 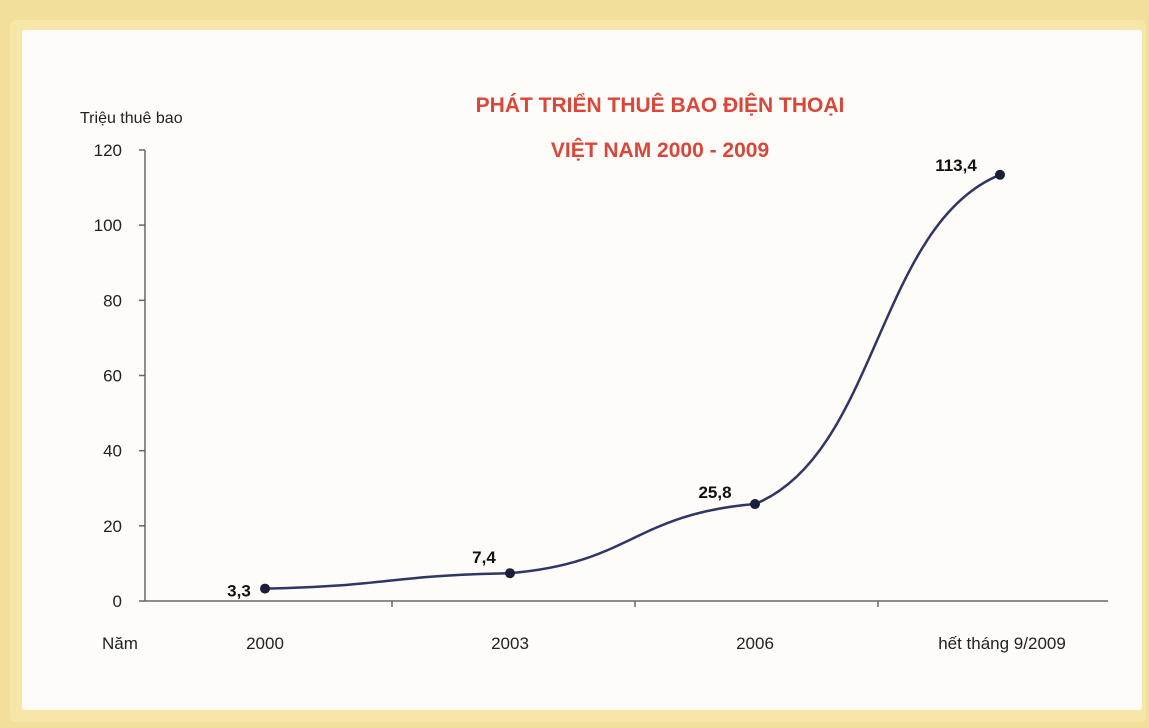 I want to click on y-axis-title: Triệu thuê bao, so click(x=131, y=118).